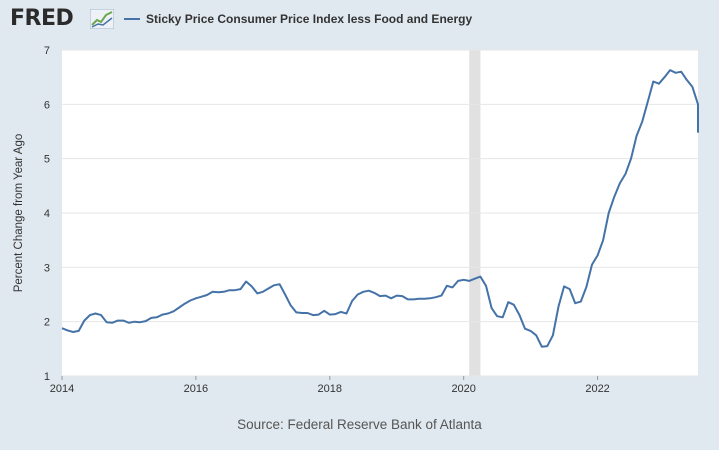 The image size is (719, 450). I want to click on y-tick-label: 1, so click(47, 377).